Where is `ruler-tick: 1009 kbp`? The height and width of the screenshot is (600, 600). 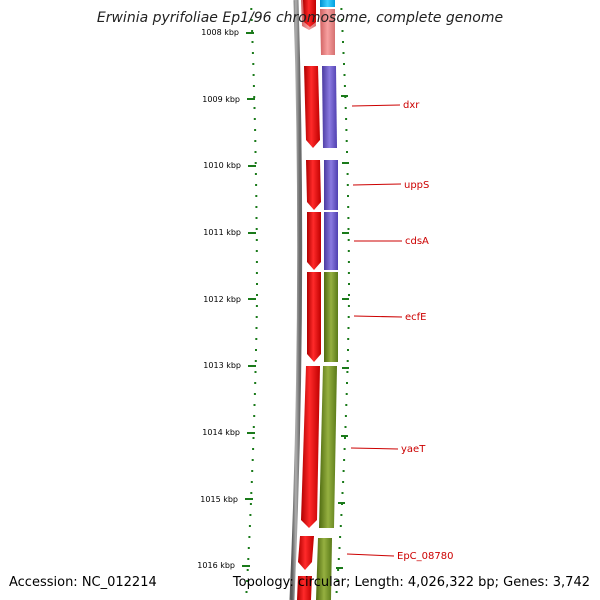 ruler-tick: 1009 kbp is located at coordinates (228, 99).